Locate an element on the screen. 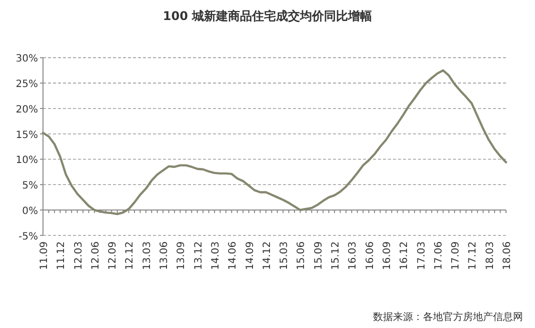 This screenshot has width=535, height=328. x-tick-label: 17.06 is located at coordinates (438, 255).